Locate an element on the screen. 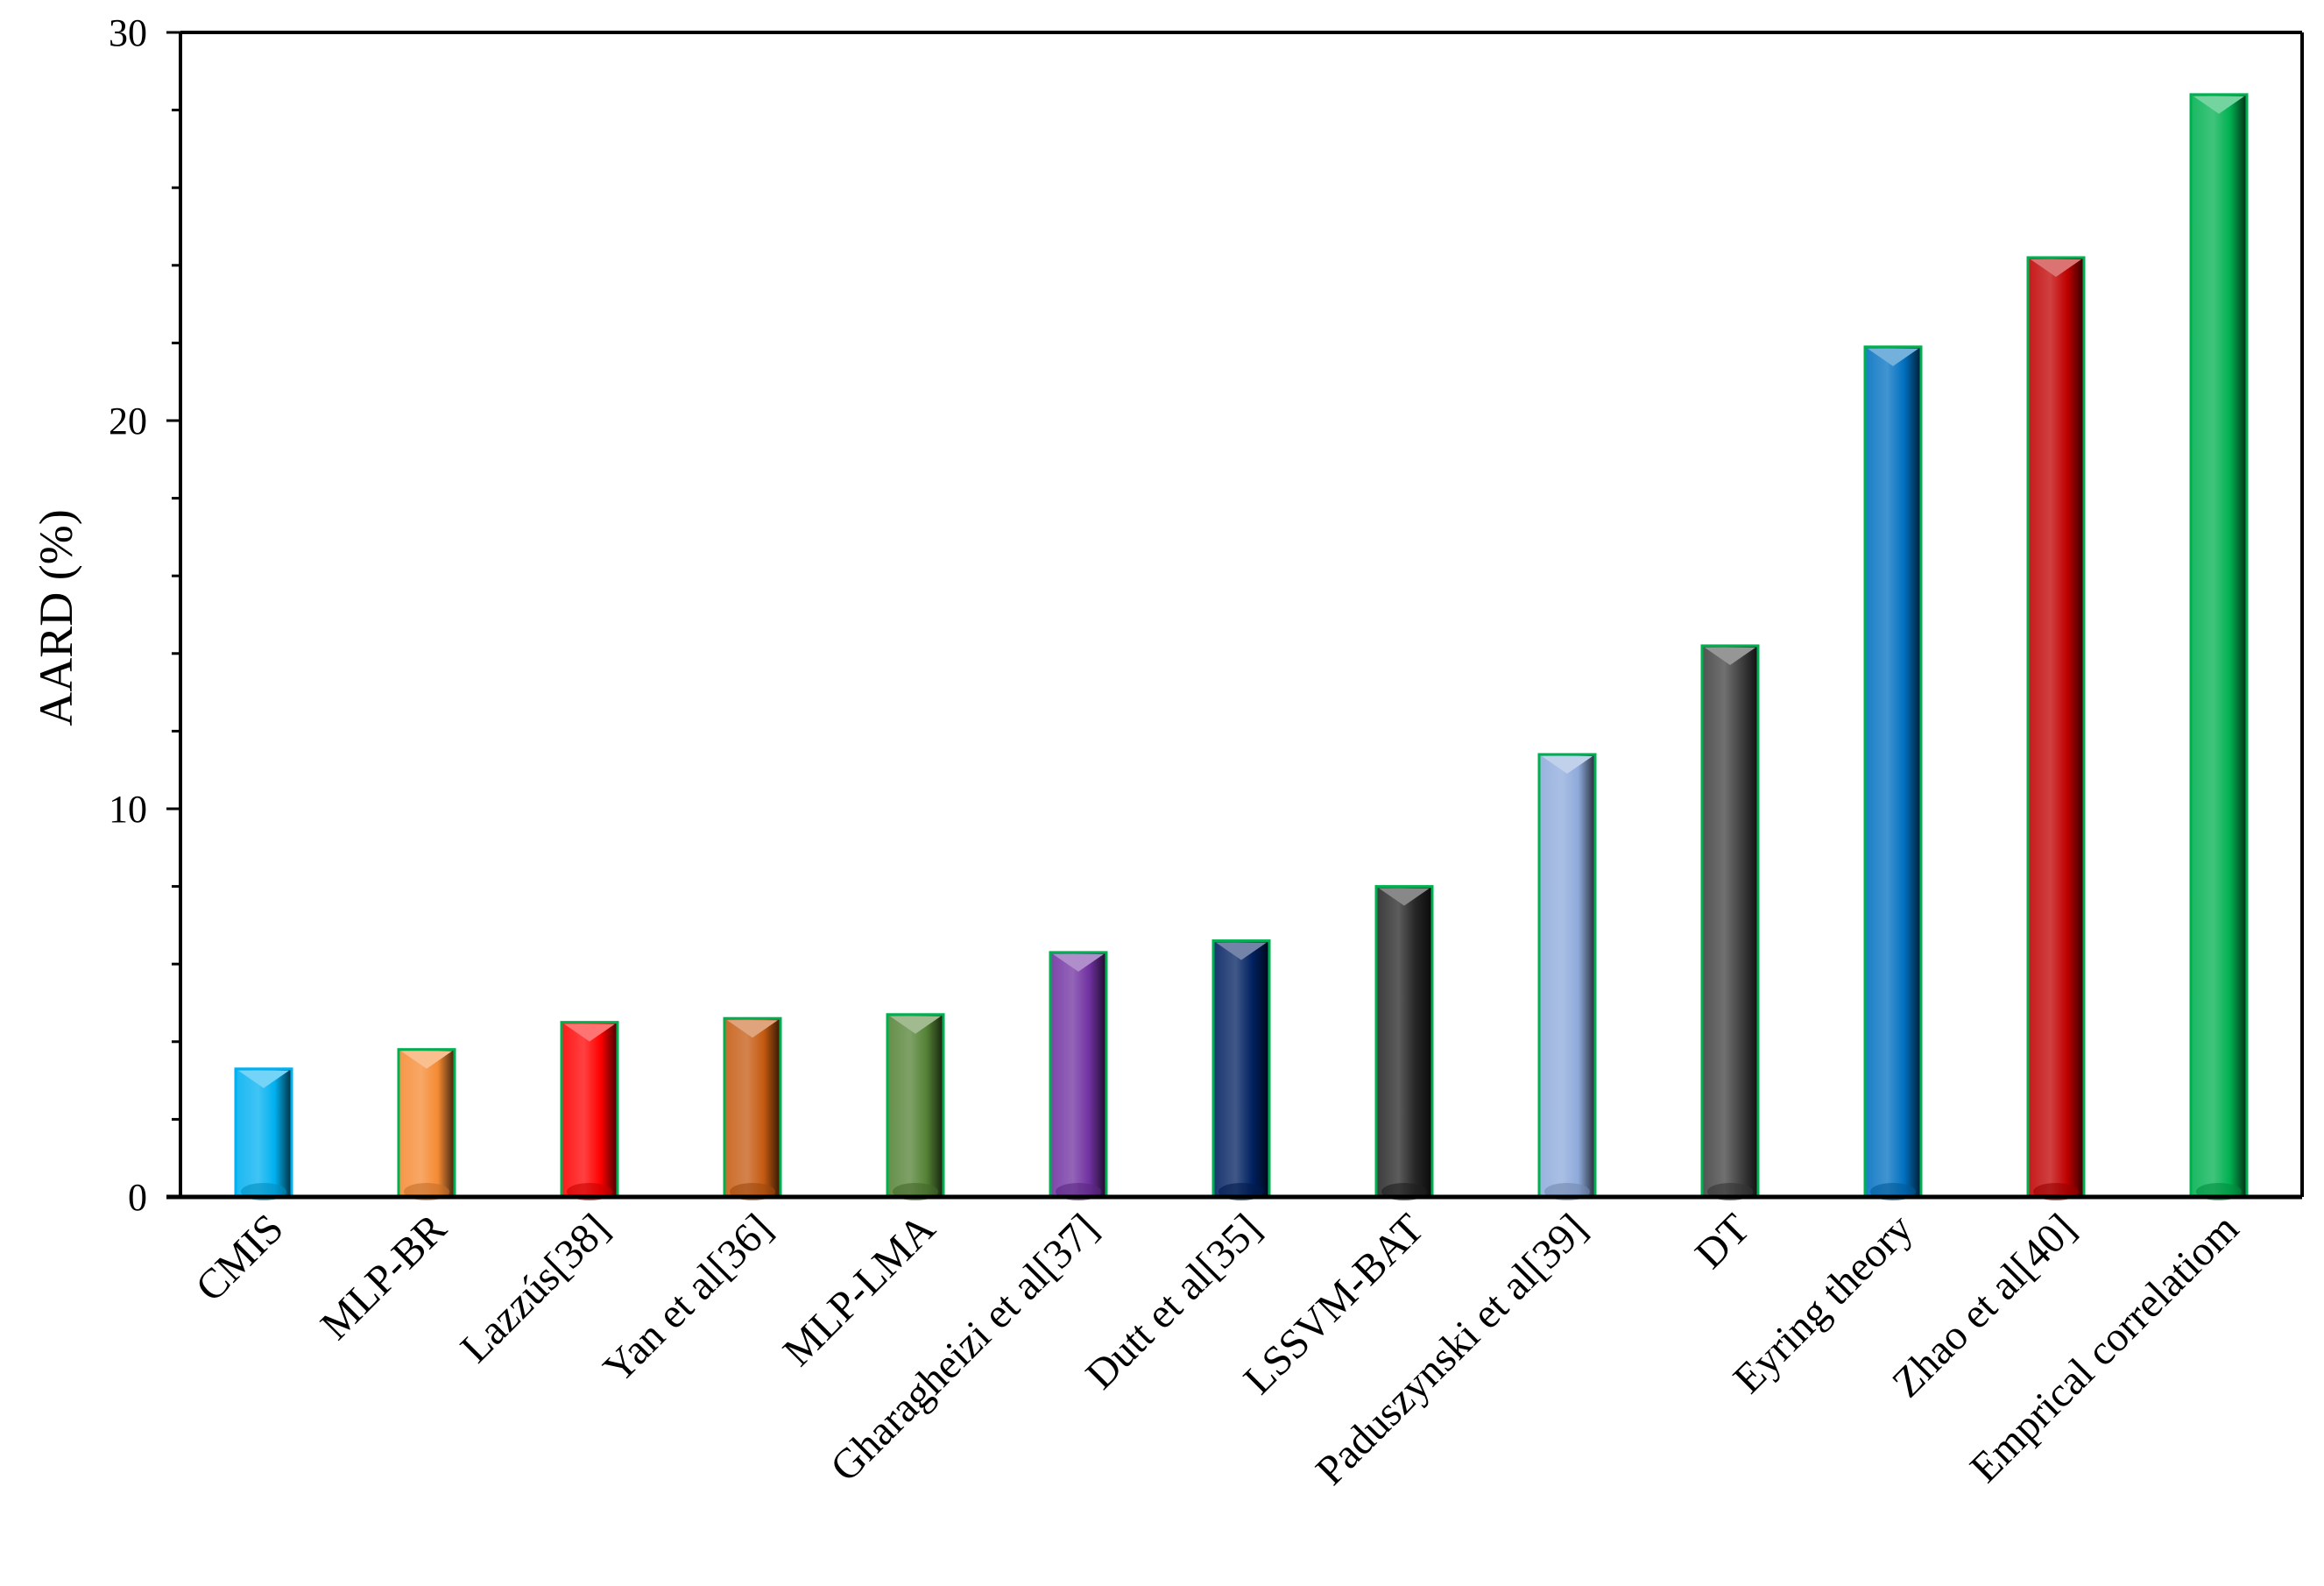  y-tick-label: 30 is located at coordinates (128, 32).